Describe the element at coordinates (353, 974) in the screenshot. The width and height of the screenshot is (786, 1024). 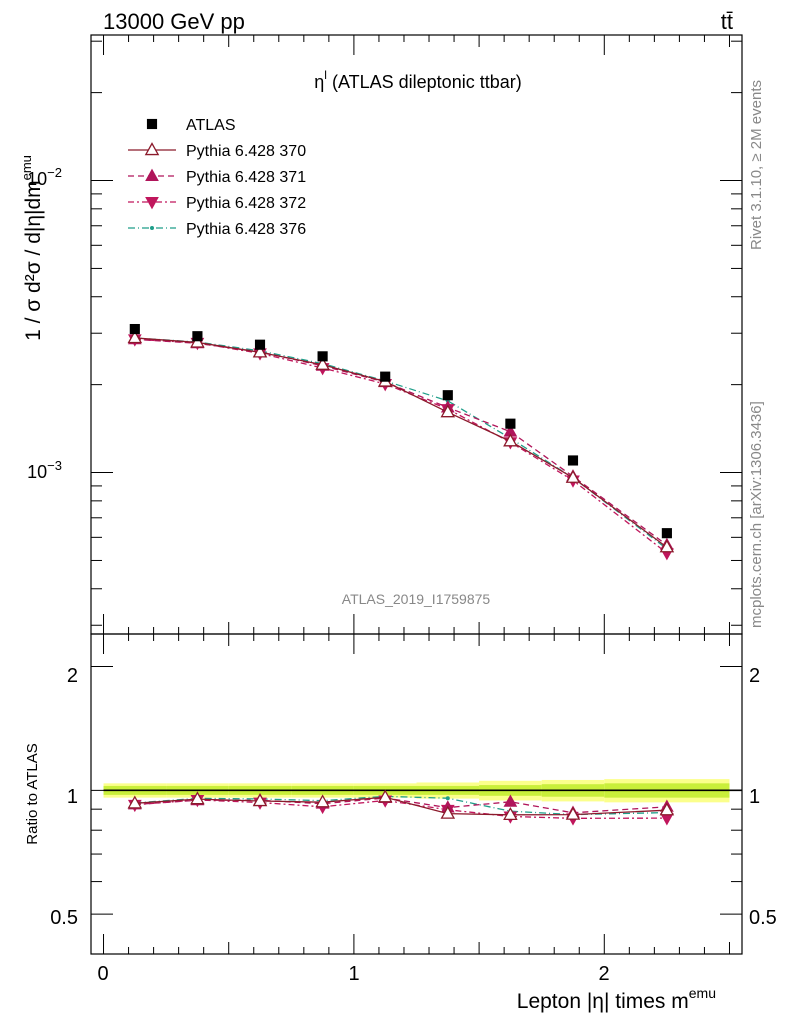
I see `x-tick-label-1: 1` at that location.